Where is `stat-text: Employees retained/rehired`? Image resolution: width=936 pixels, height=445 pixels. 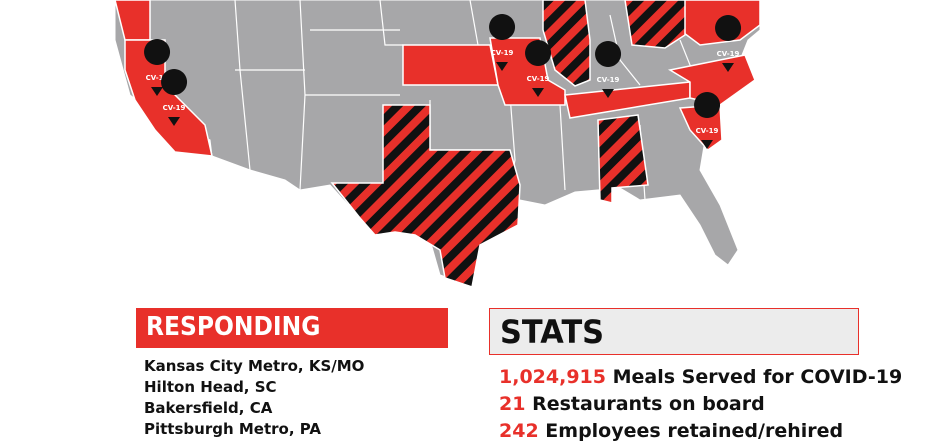
stat-text: Employees retained/rehired is located at coordinates (694, 431).